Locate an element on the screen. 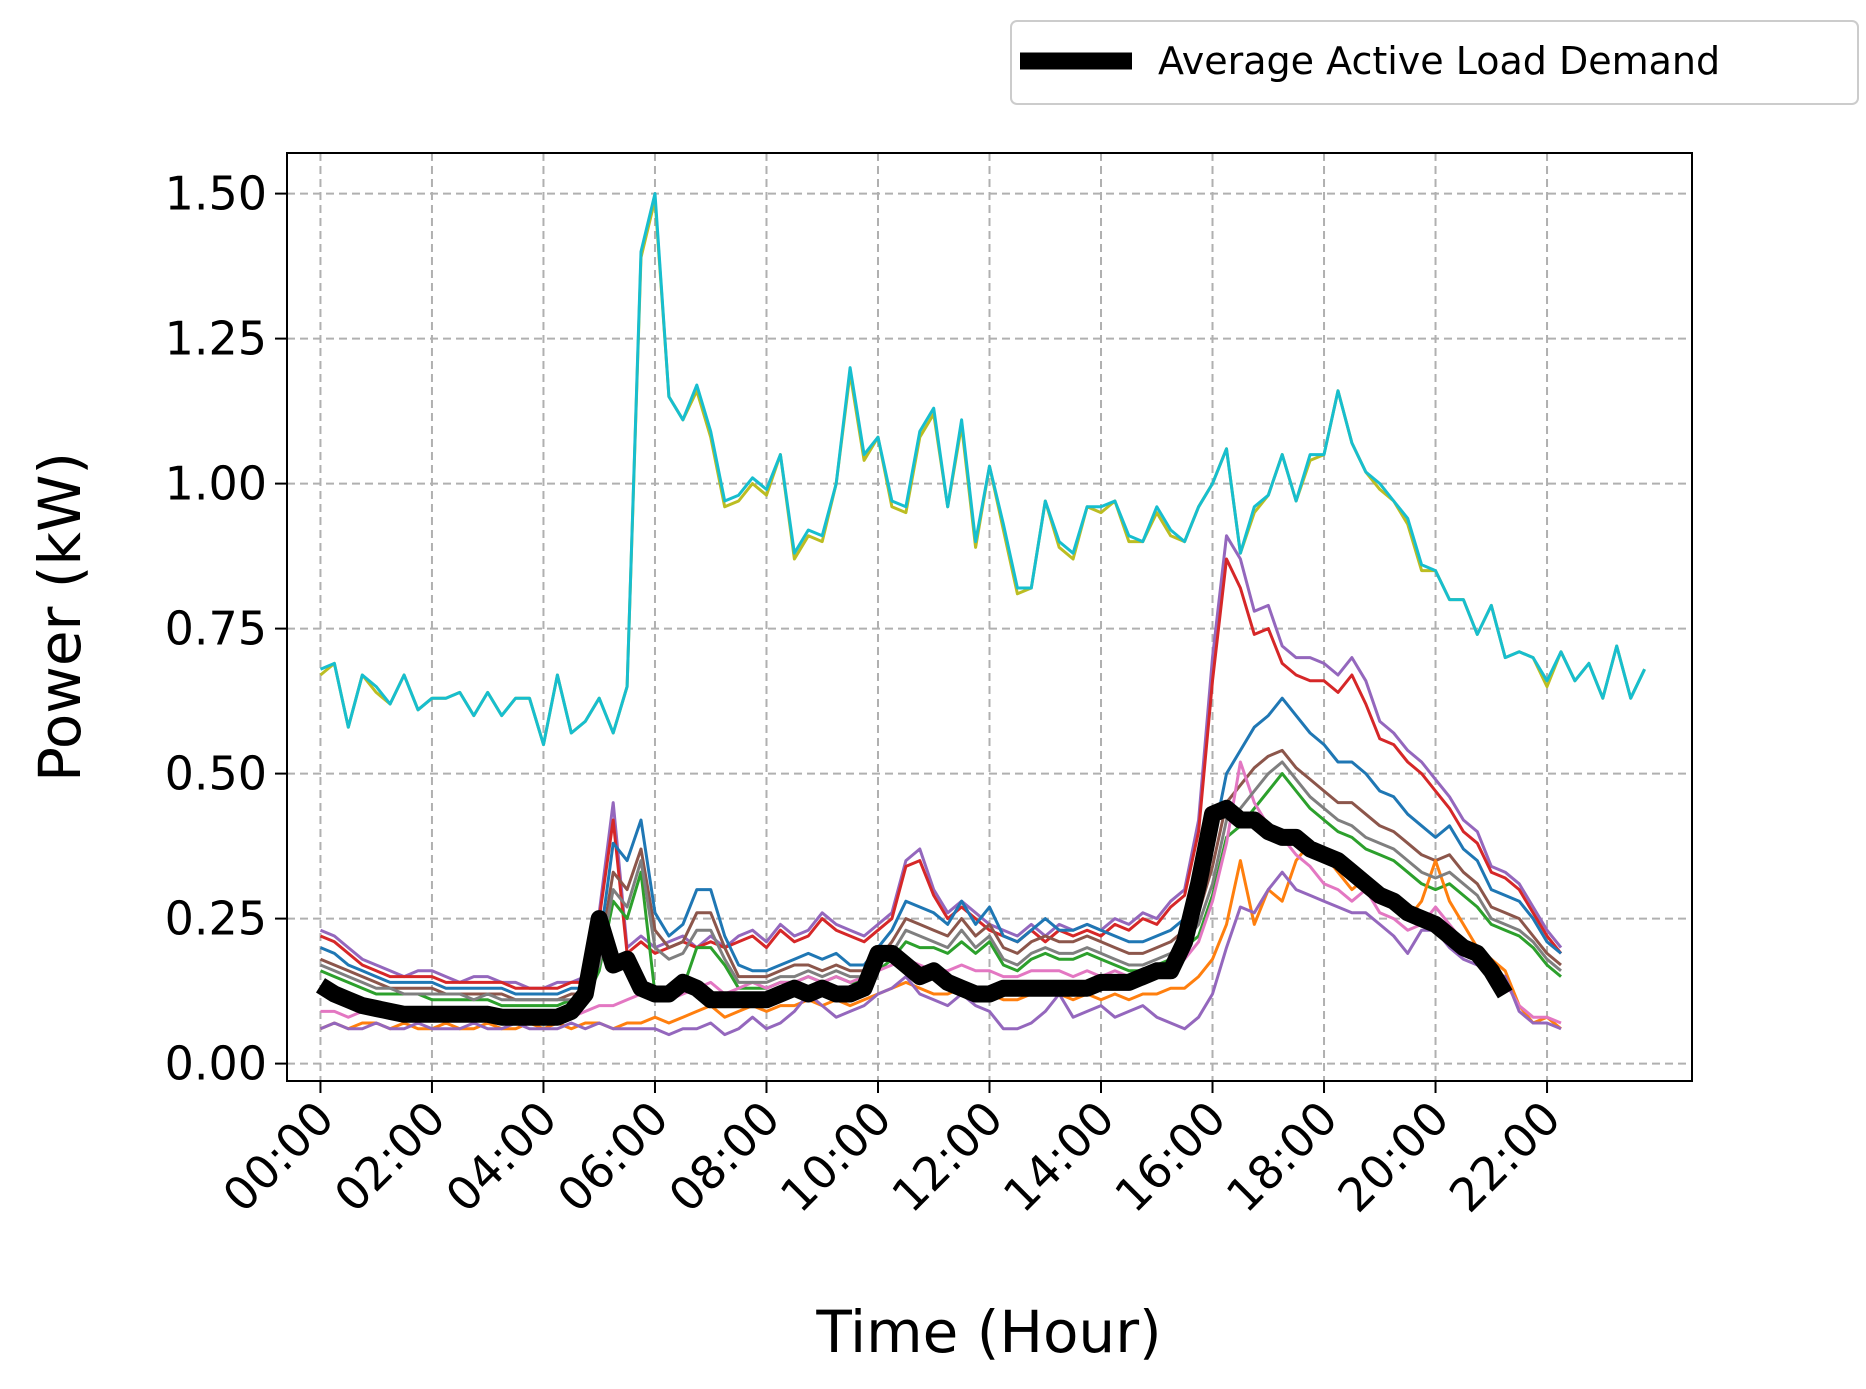  x-axis-title: Time (Hour) is located at coordinates (988, 1332).